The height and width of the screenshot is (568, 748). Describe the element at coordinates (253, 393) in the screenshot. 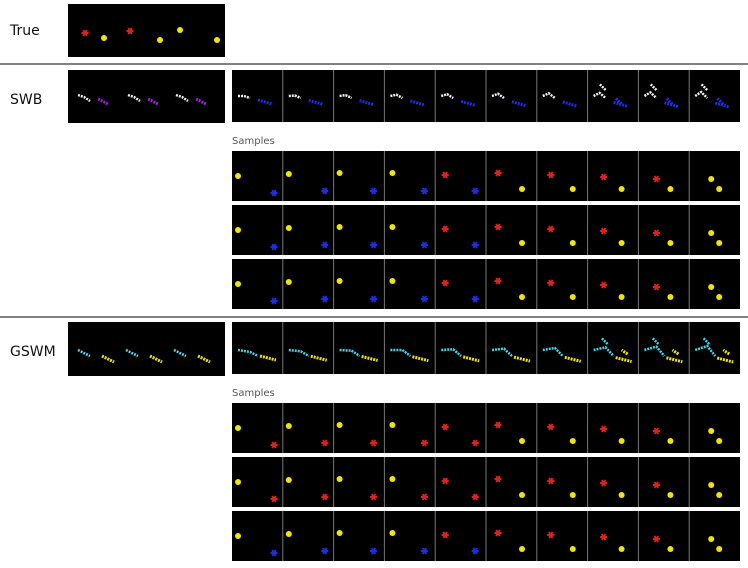

I see `samples-label: Samples` at that location.